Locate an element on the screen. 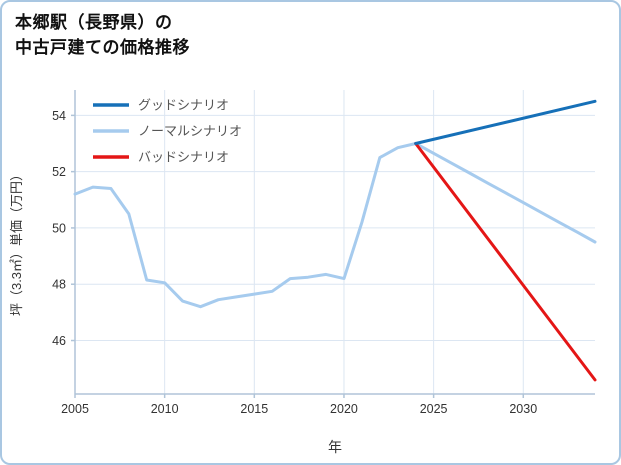  y-tick-label: 52 is located at coordinates (59, 172).